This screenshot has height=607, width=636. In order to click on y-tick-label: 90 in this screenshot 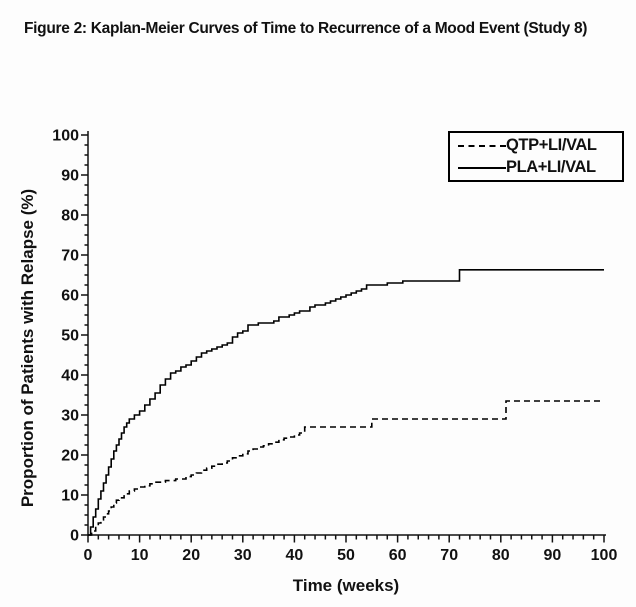, I will do `click(70, 176)`.